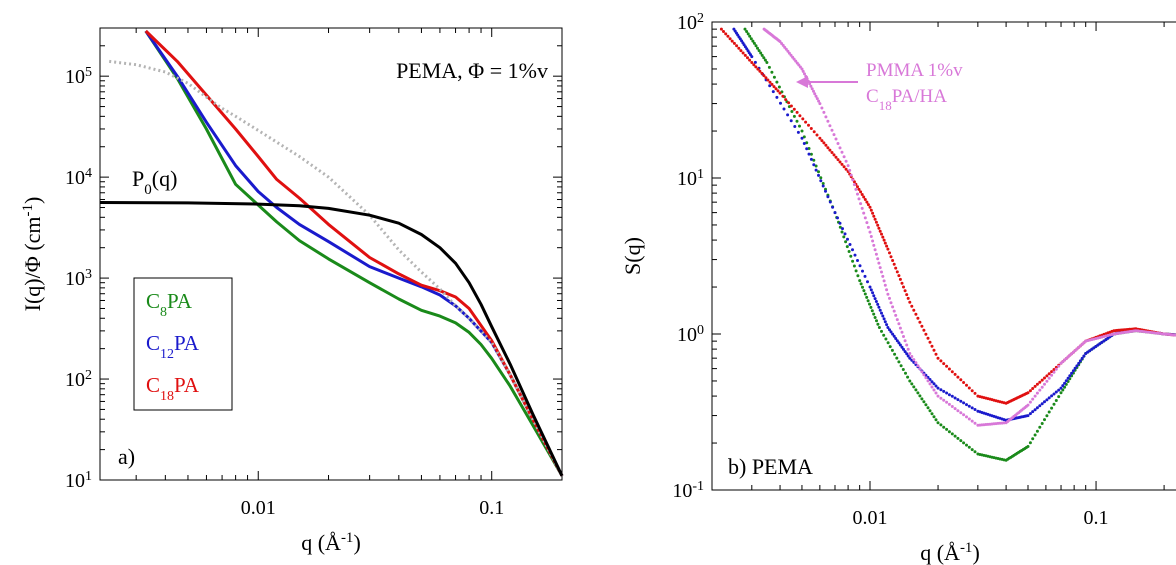 The width and height of the screenshot is (1176, 565). What do you see at coordinates (802, 82) in the screenshot?
I see `pmma-arrow-head` at bounding box center [802, 82].